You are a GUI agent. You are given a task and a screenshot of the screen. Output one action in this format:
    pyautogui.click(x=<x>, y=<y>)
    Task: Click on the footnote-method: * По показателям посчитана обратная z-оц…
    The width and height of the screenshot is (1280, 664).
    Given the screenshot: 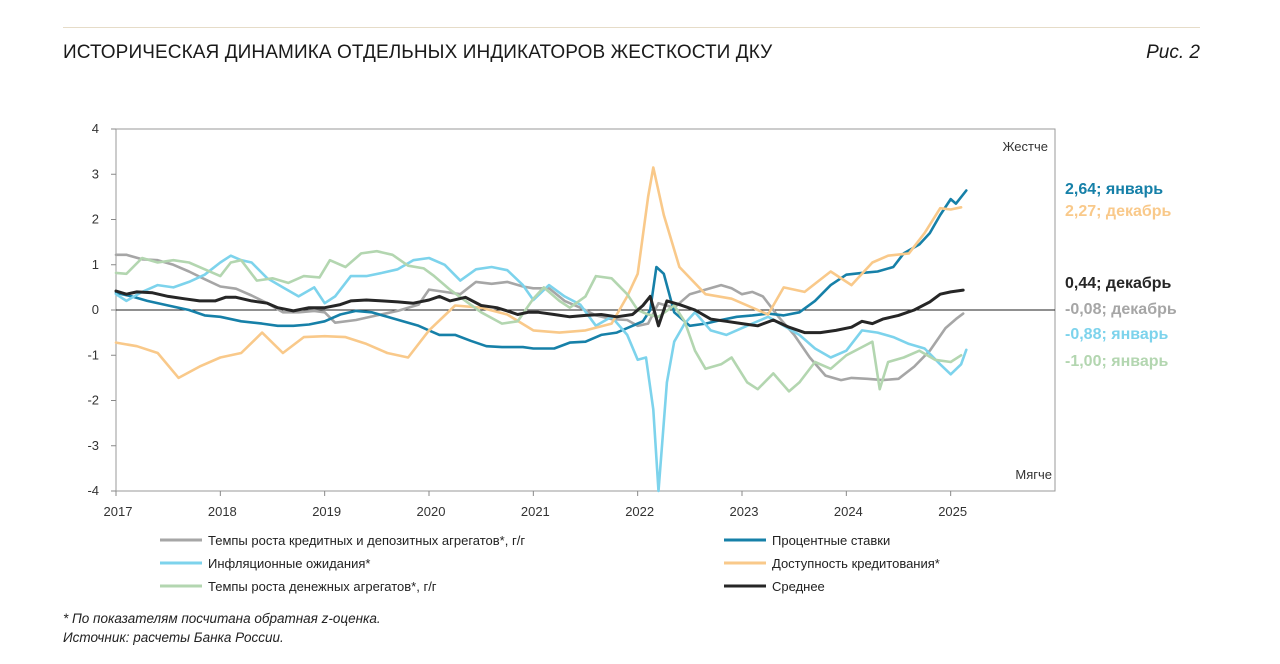 What is the action you would take?
    pyautogui.click(x=222, y=618)
    